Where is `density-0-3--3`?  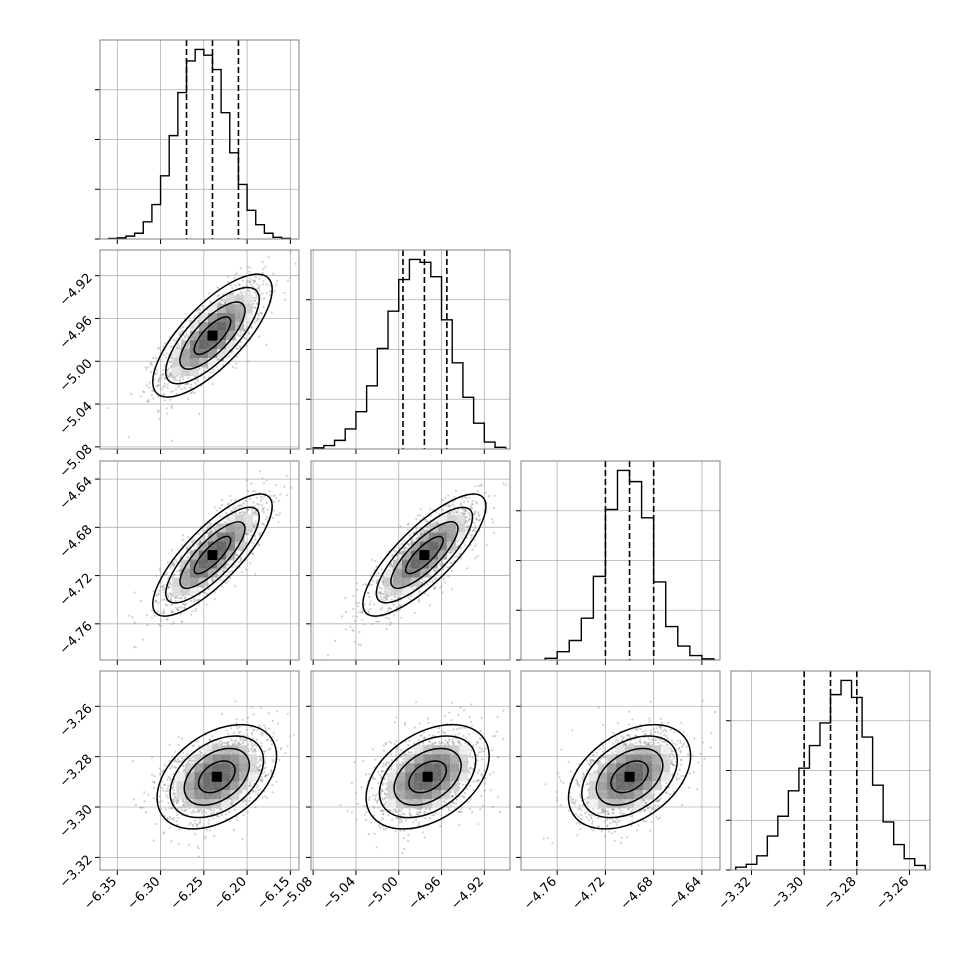
density-0-3--3 is located at coordinates (239, 308).